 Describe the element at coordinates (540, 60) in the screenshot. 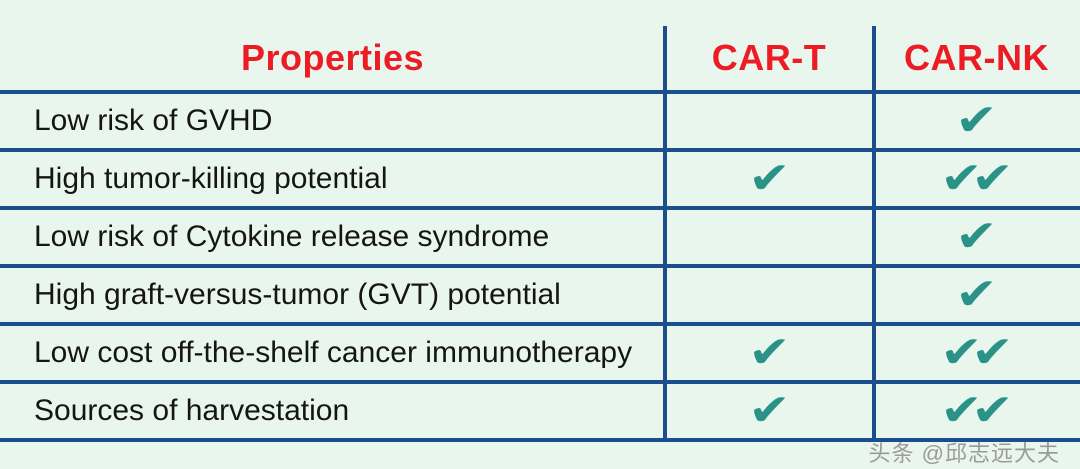

I see `table-header-row: Properties CAR-T CAR-NK` at that location.